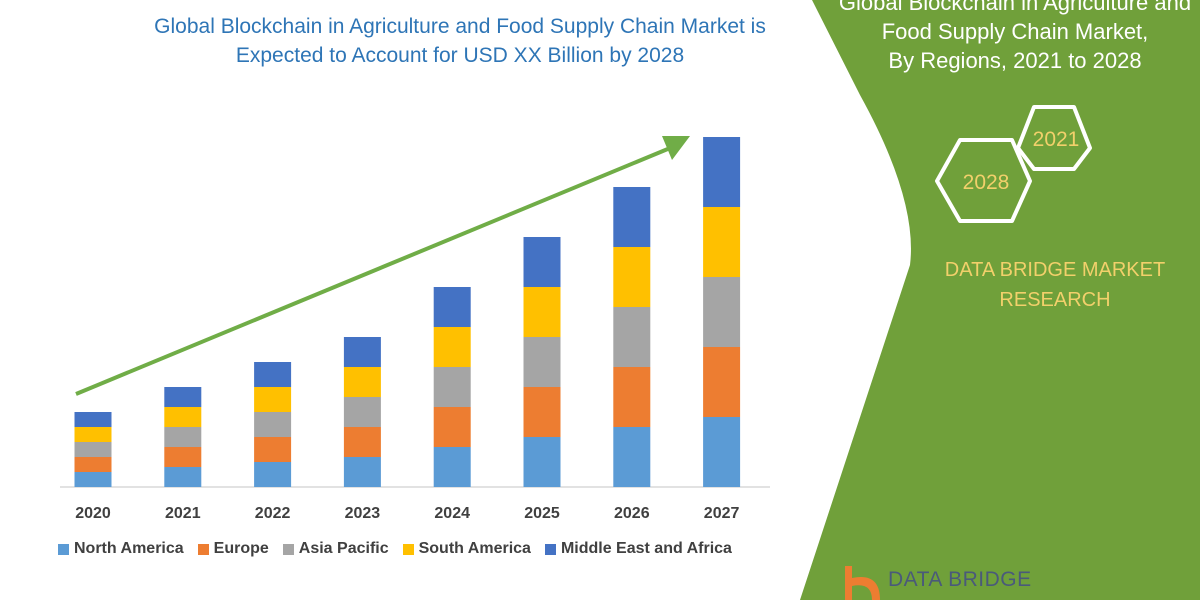 The image size is (1200, 600). What do you see at coordinates (646, 548) in the screenshot?
I see `legend-label: Middle East and Africa` at bounding box center [646, 548].